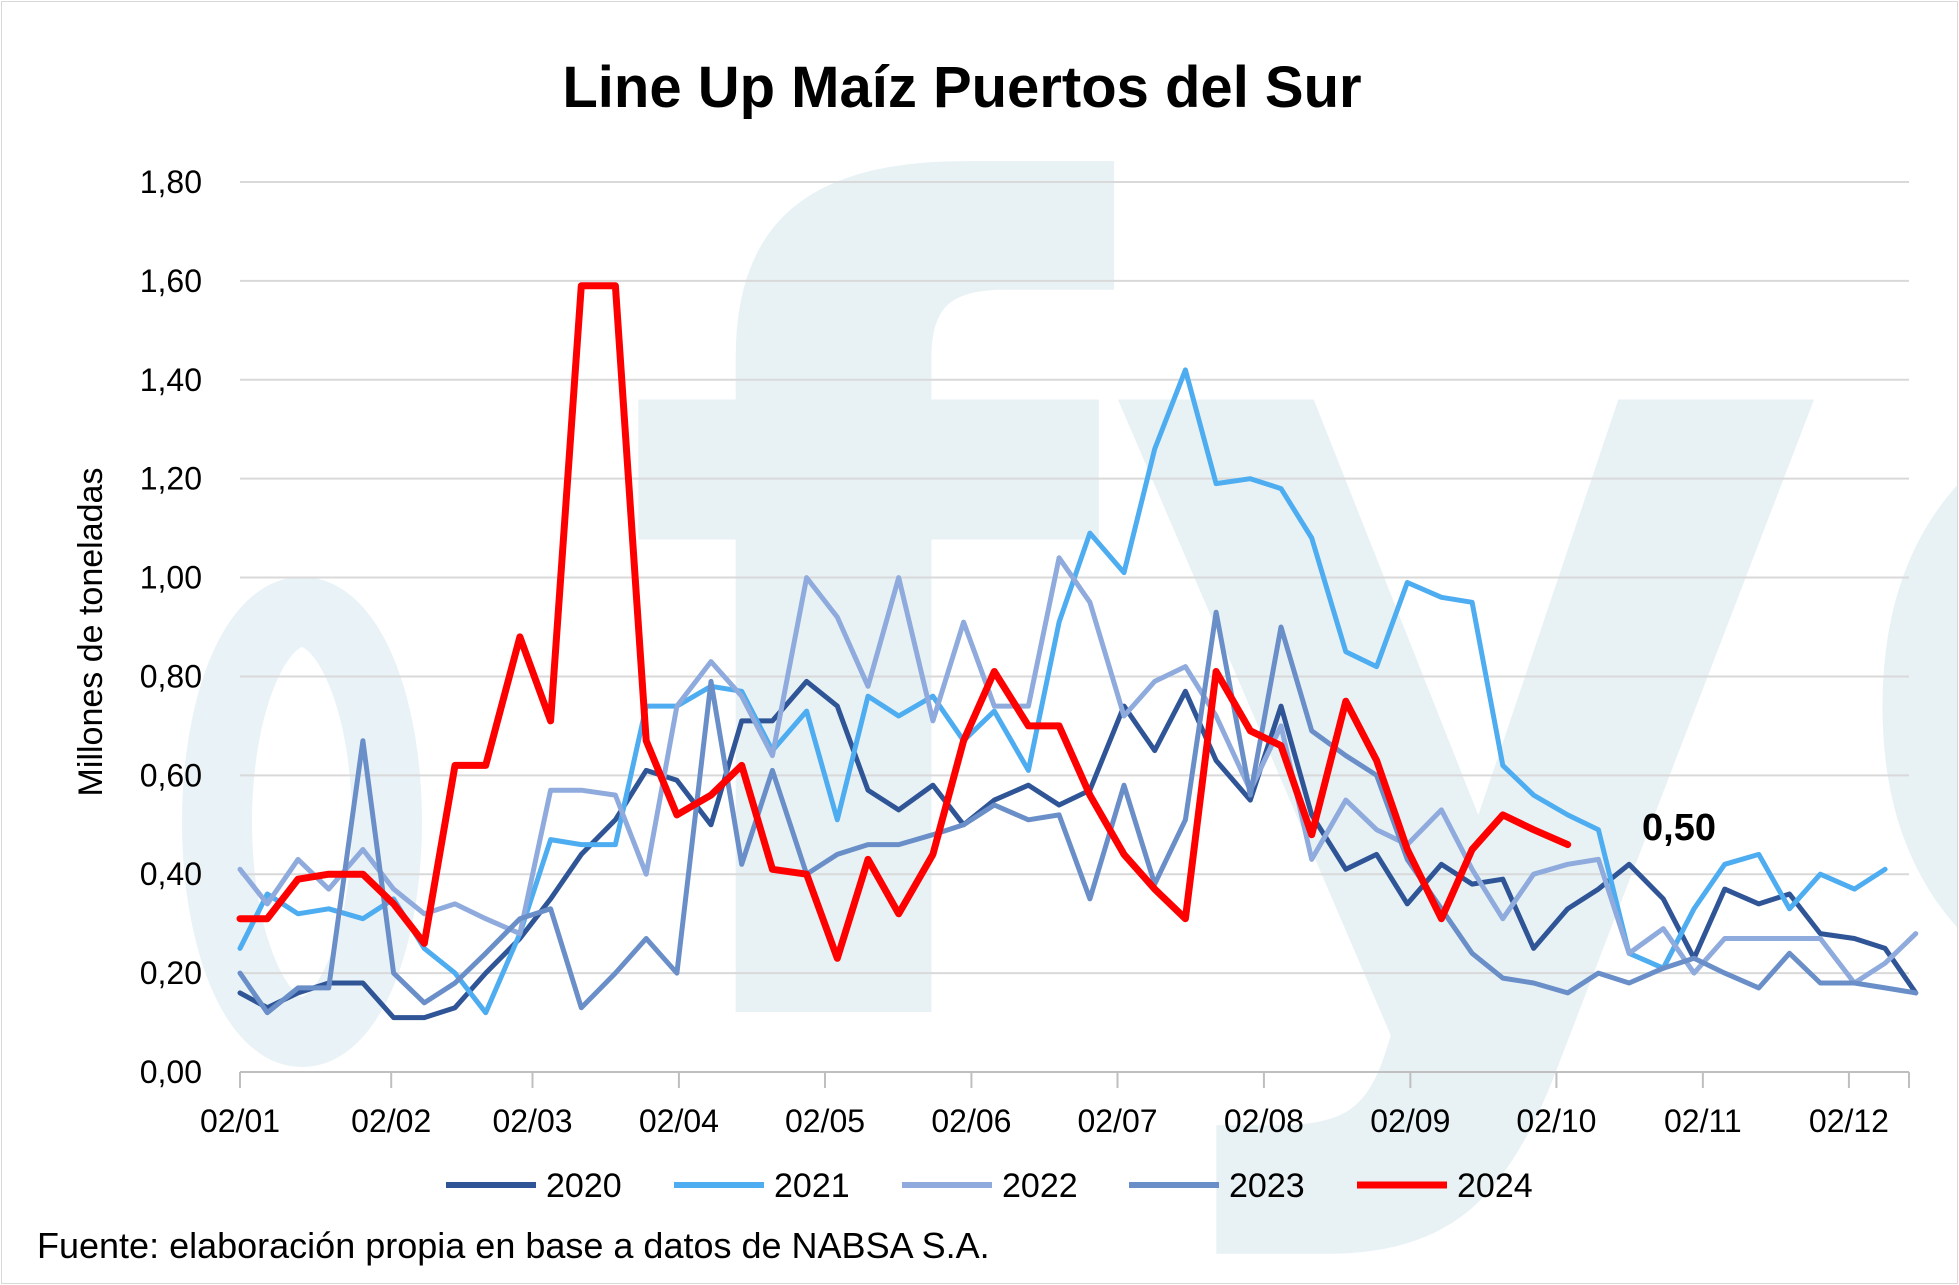 The height and width of the screenshot is (1285, 1959). Describe the element at coordinates (1264, 1121) in the screenshot. I see `x-tick-label: 02/08` at that location.